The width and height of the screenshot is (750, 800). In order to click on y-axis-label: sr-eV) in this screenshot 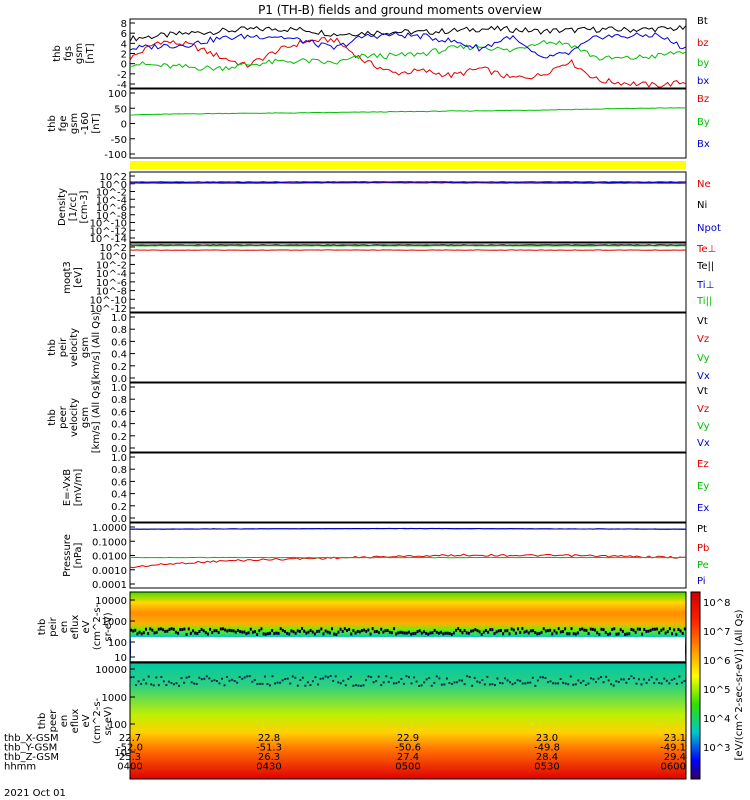, I will do `click(108, 626)`.